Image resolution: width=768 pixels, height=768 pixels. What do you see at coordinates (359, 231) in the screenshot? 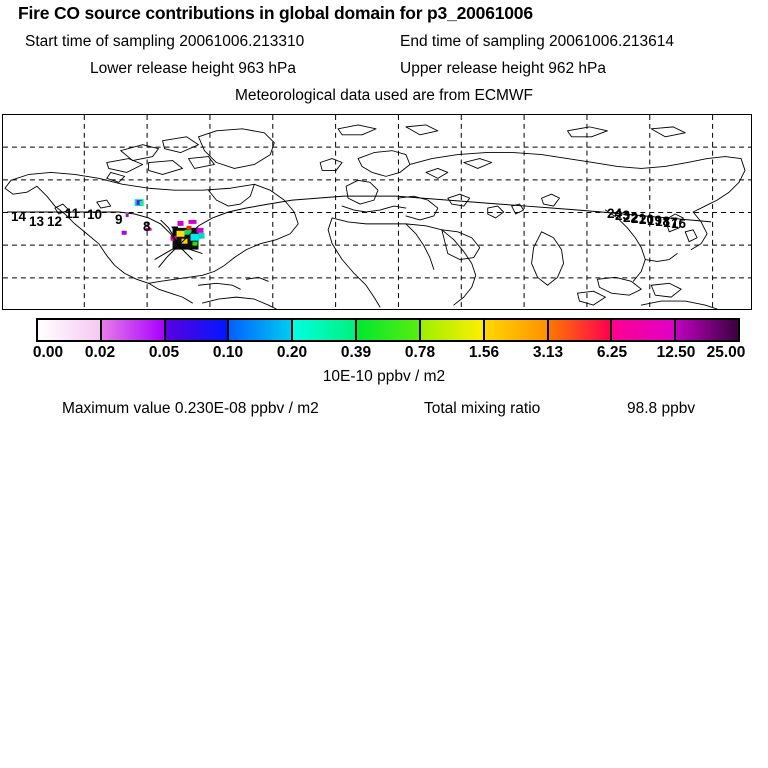
I see `trajectory-path` at bounding box center [359, 231].